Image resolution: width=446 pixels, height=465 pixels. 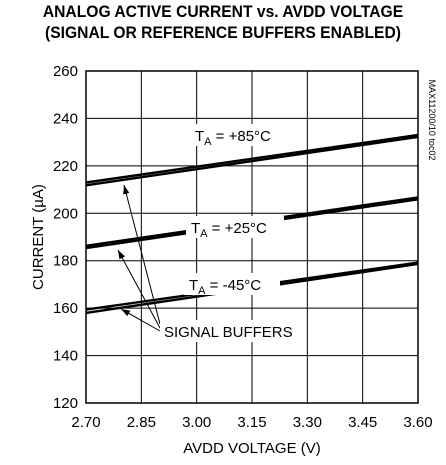 What do you see at coordinates (196, 422) in the screenshot?
I see `x-tick-label: 3.00` at bounding box center [196, 422].